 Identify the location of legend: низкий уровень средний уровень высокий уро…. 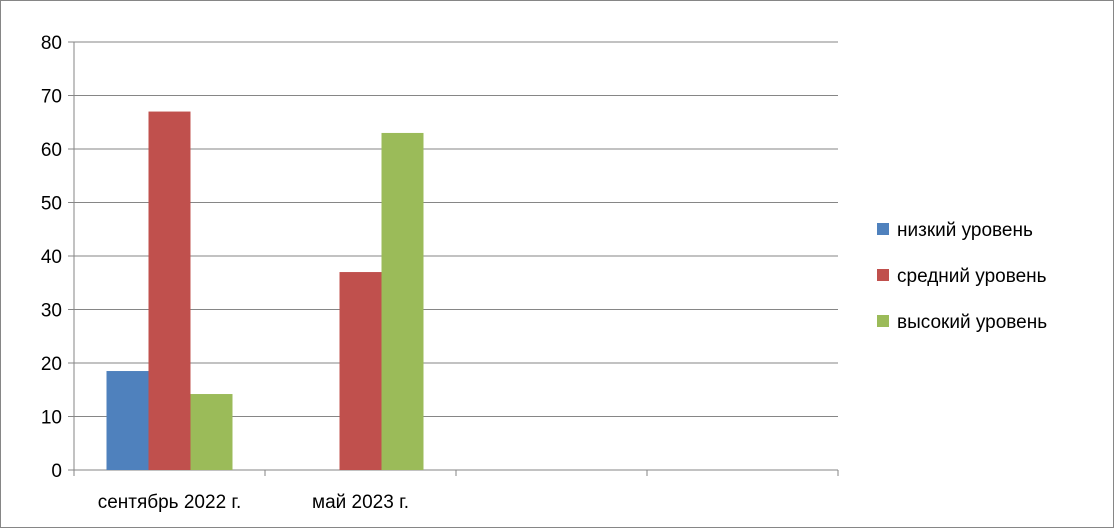
(962, 276).